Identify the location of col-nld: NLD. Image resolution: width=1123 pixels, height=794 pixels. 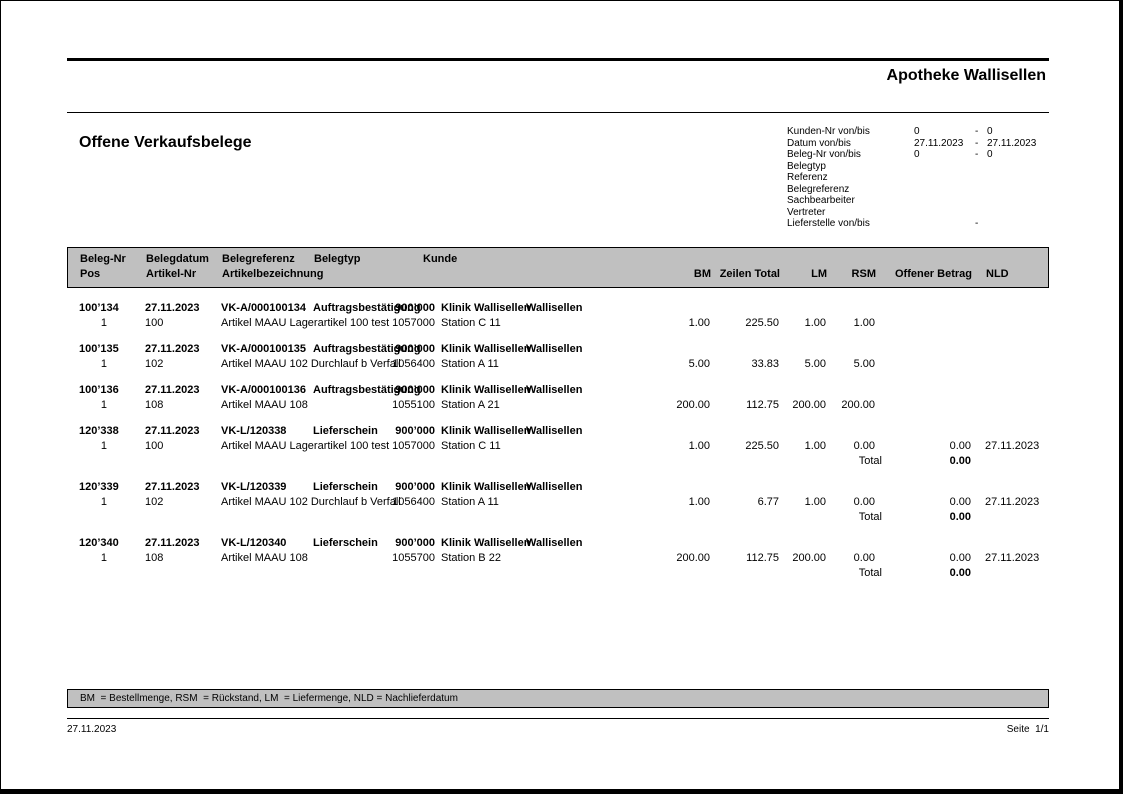
(997, 274).